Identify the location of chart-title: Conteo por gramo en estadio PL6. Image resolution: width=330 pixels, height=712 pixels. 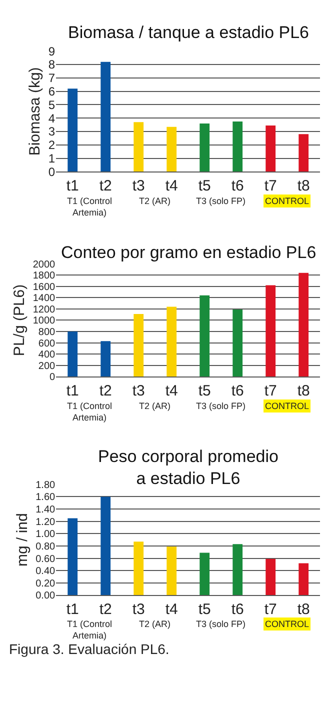
(188, 252).